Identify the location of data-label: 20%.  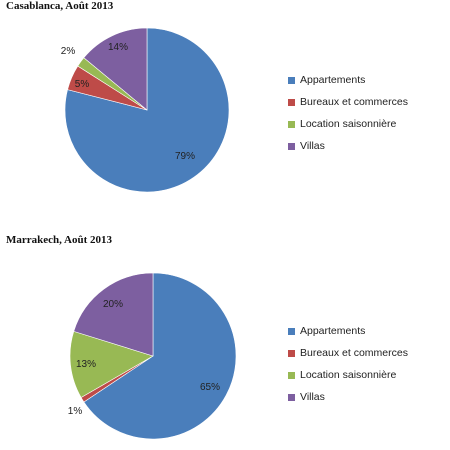
(113, 304).